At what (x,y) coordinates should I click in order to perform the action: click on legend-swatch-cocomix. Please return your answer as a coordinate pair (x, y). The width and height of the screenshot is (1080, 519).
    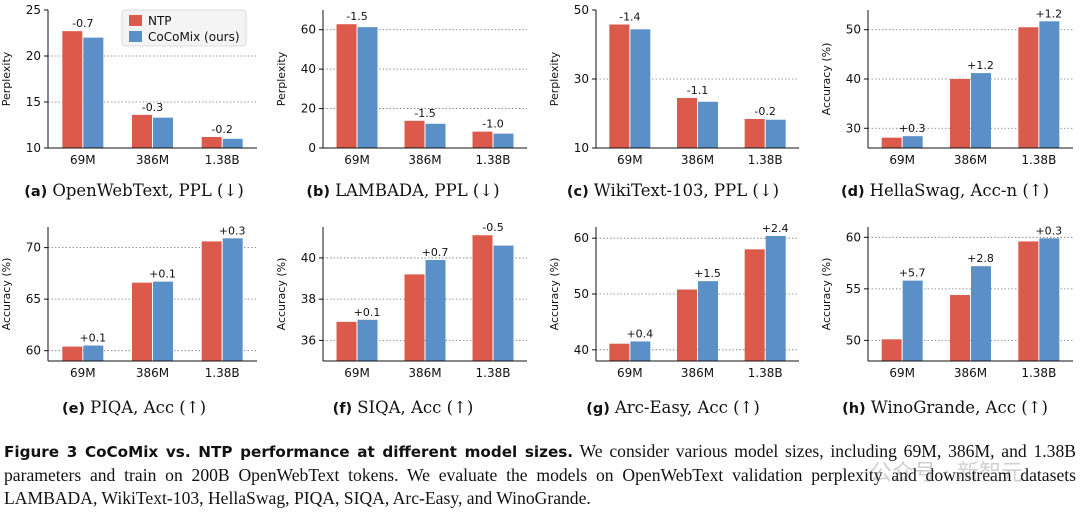
    Looking at the image, I should click on (135, 36).